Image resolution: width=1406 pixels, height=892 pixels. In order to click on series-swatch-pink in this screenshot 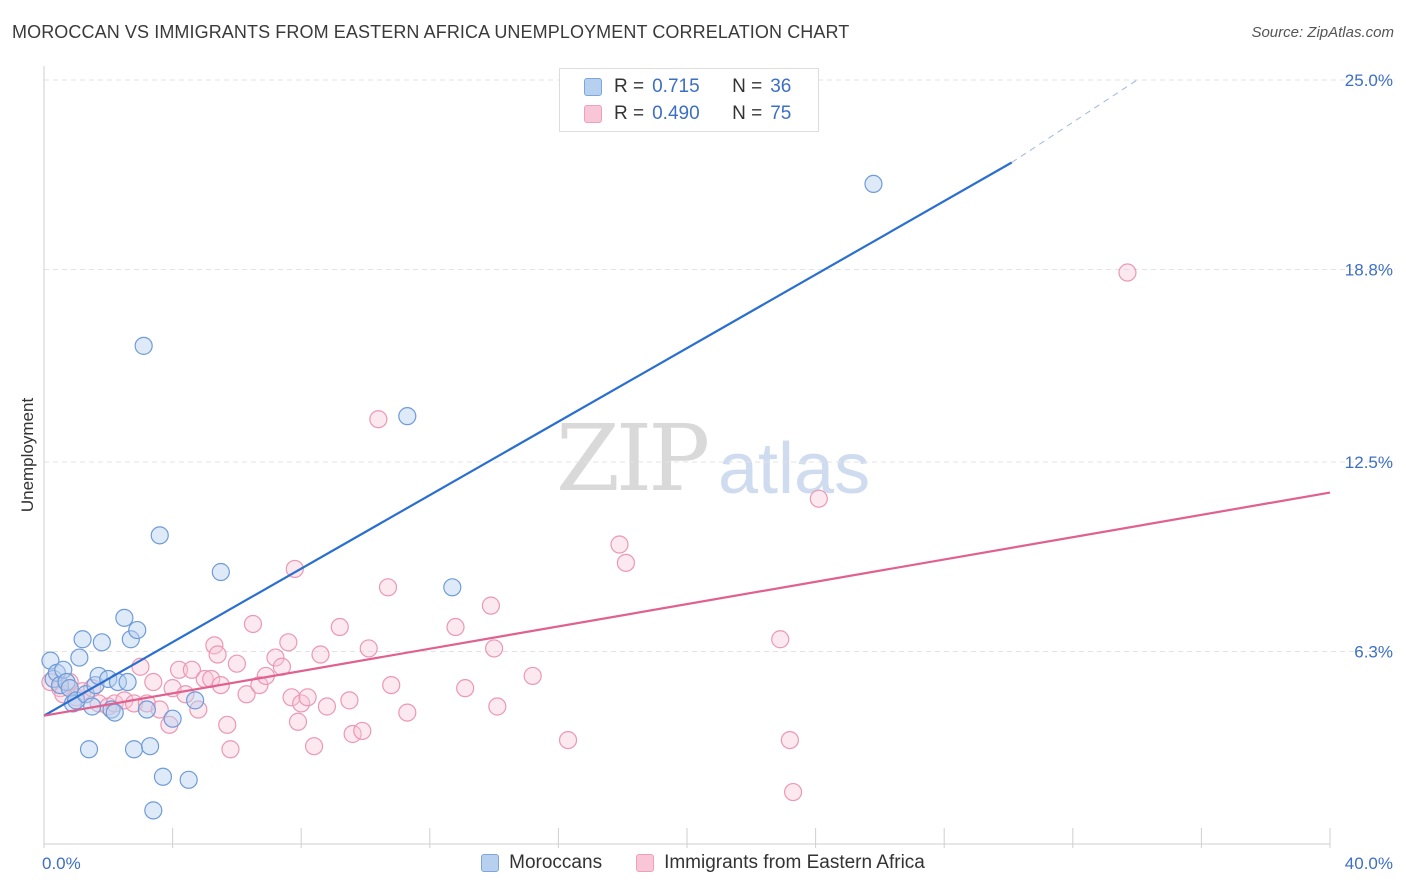, I will do `click(645, 863)`.